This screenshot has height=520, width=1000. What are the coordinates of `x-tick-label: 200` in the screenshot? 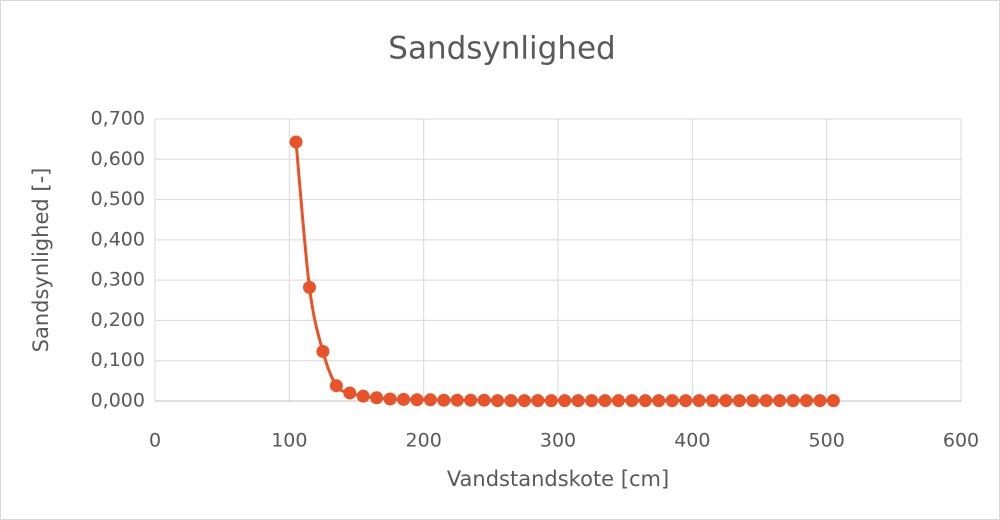 It's located at (424, 441).